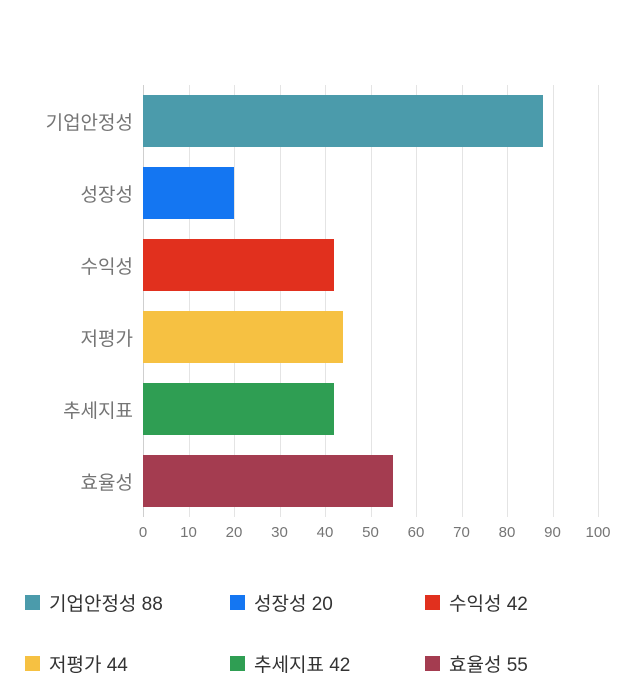 The width and height of the screenshot is (640, 700). Describe the element at coordinates (488, 604) in the screenshot. I see `legend-label: 수익성 42` at that location.